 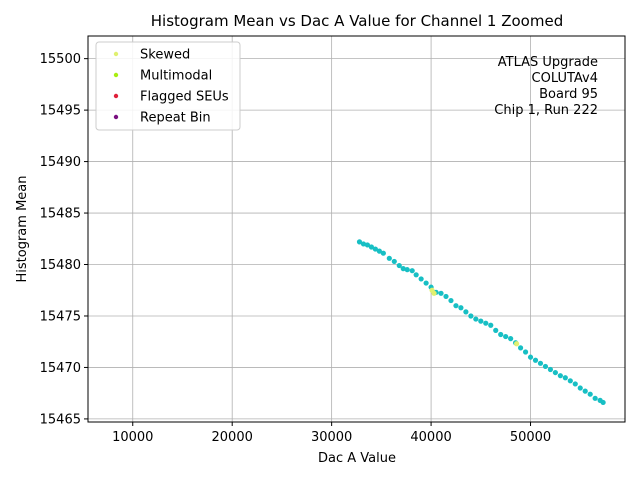 What do you see at coordinates (184, 97) in the screenshot?
I see `legend-label: Flagged SEUs` at bounding box center [184, 97].